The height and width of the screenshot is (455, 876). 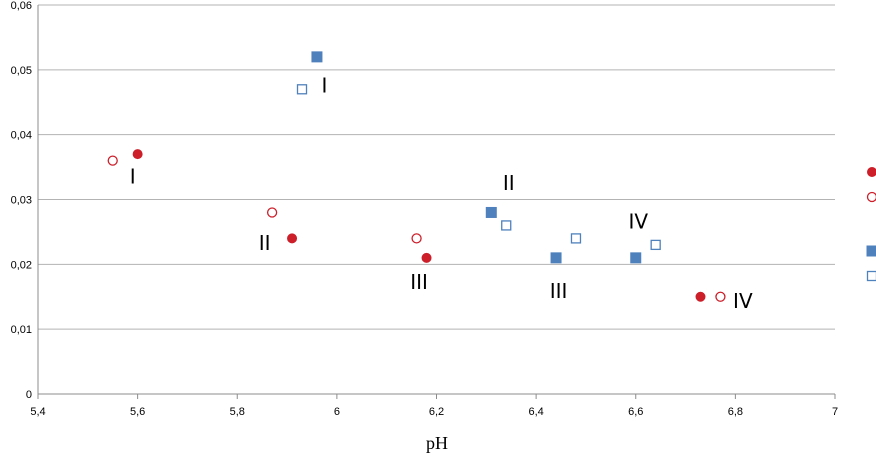 What do you see at coordinates (21, 136) in the screenshot?
I see `y-tick-label: 0,04` at bounding box center [21, 136].